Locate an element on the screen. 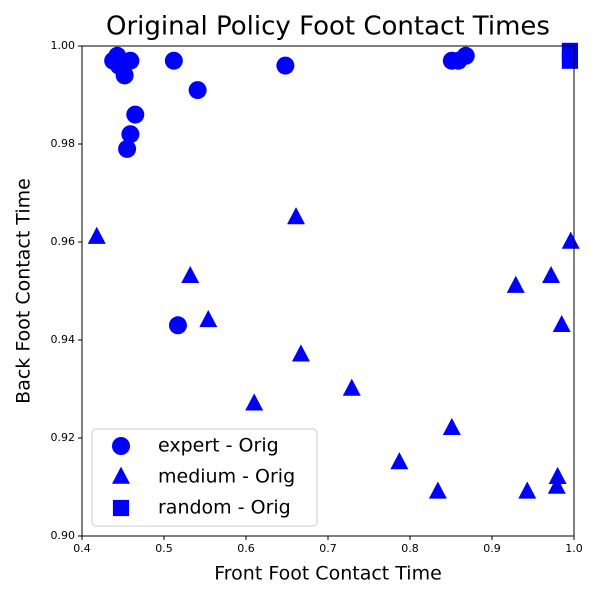 The image size is (600, 600). chart-title: Original Policy Foot Contact Times is located at coordinates (328, 27).